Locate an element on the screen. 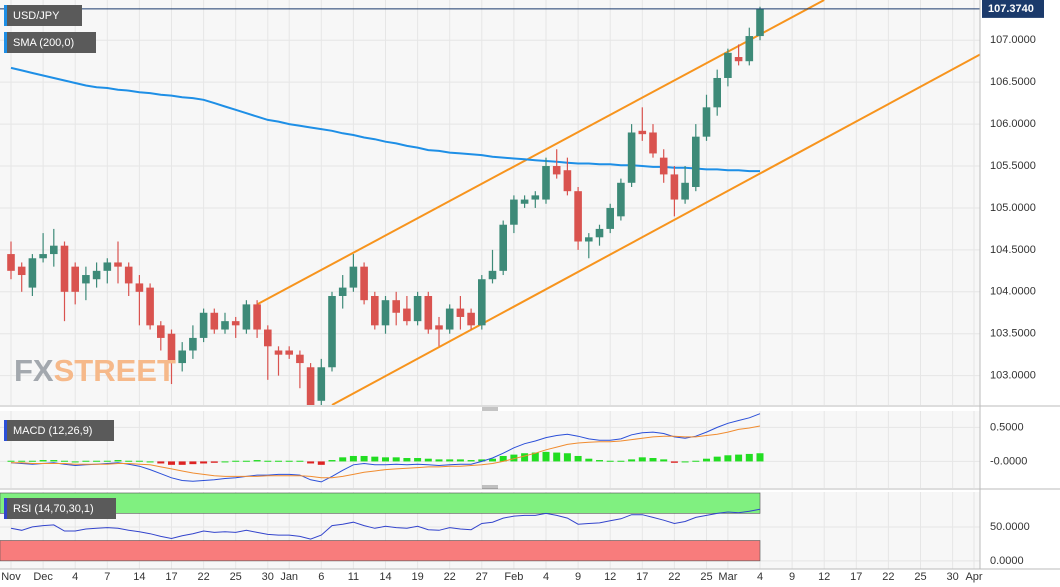  x-tick-label: 9 is located at coordinates (792, 577).